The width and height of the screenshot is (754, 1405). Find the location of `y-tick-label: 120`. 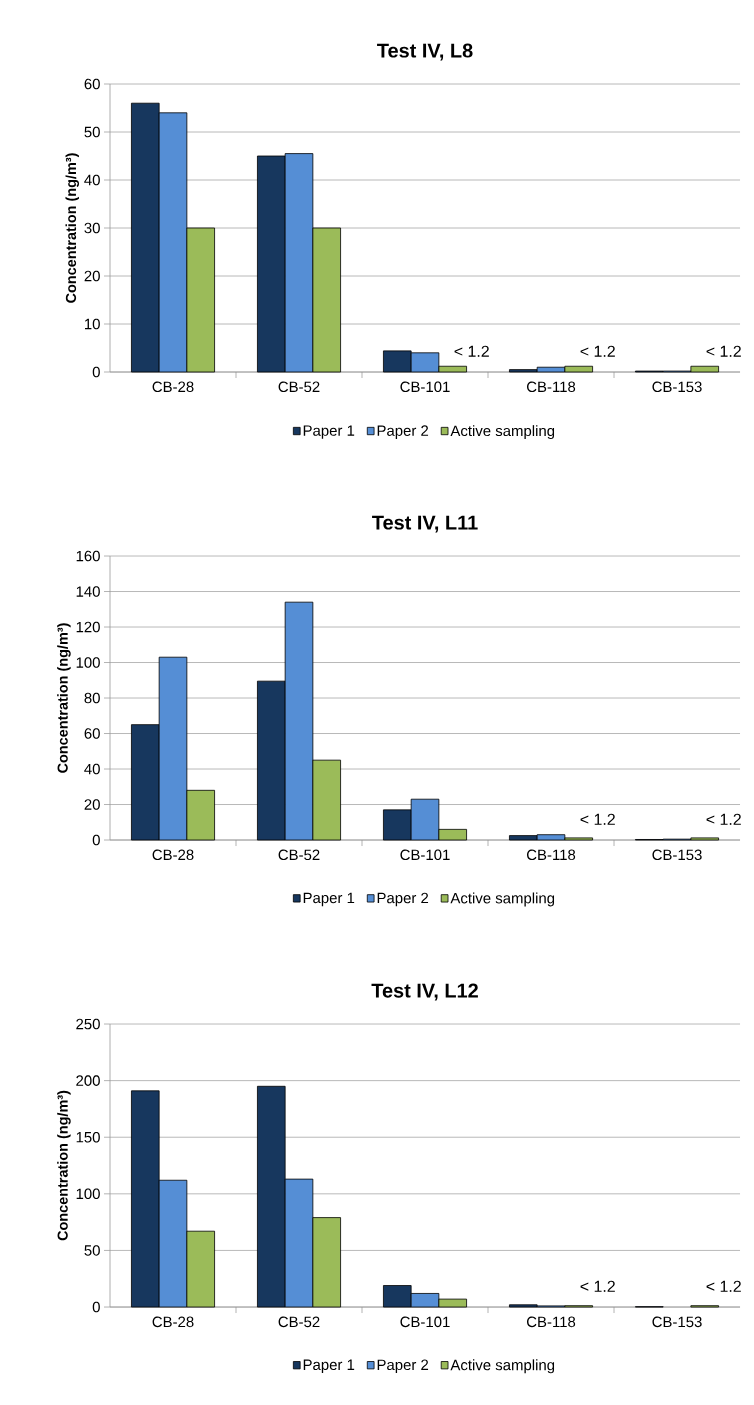

y-tick-label: 120 is located at coordinates (88, 627).